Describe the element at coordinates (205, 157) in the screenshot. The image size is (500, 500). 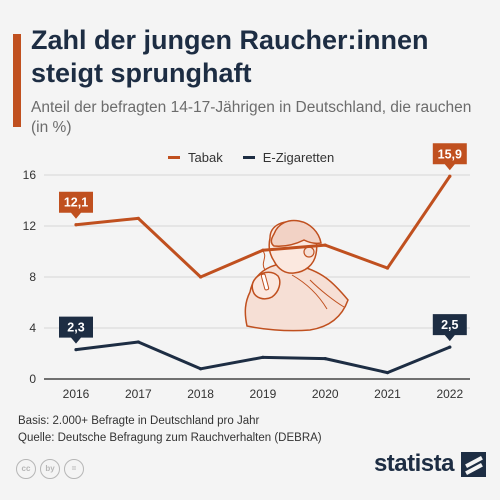
I see `legend-label-tabak: Tabak` at that location.